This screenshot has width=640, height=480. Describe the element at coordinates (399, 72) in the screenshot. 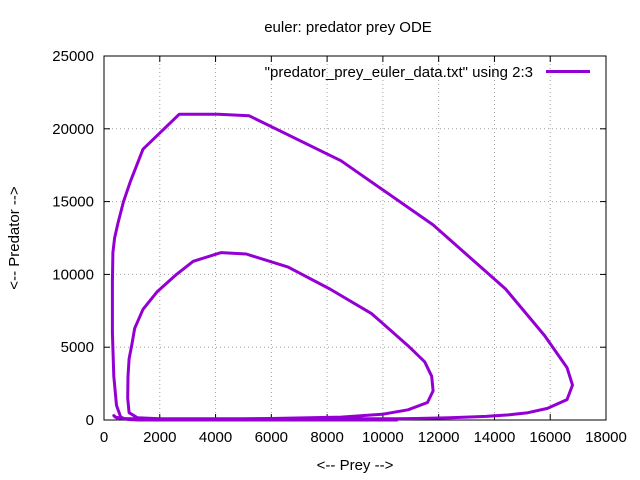

I see `legend-label: "predator_prey_euler_data.txt" using 2:3` at that location.